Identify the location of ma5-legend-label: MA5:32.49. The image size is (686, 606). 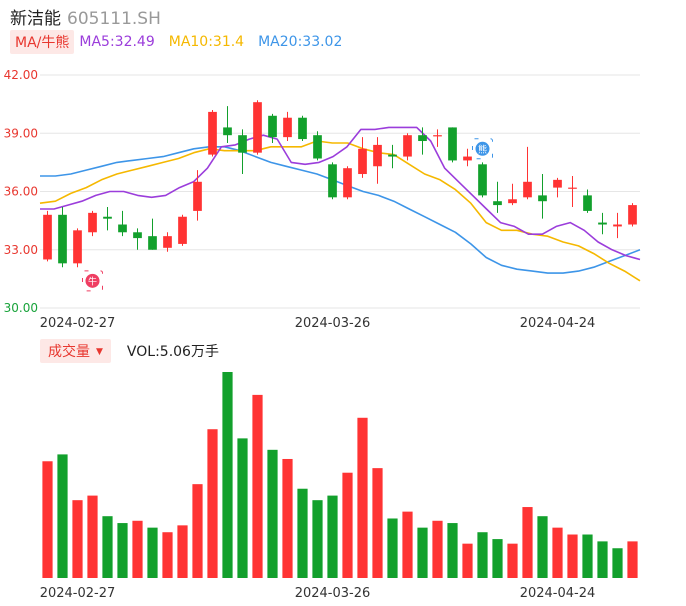
(117, 42).